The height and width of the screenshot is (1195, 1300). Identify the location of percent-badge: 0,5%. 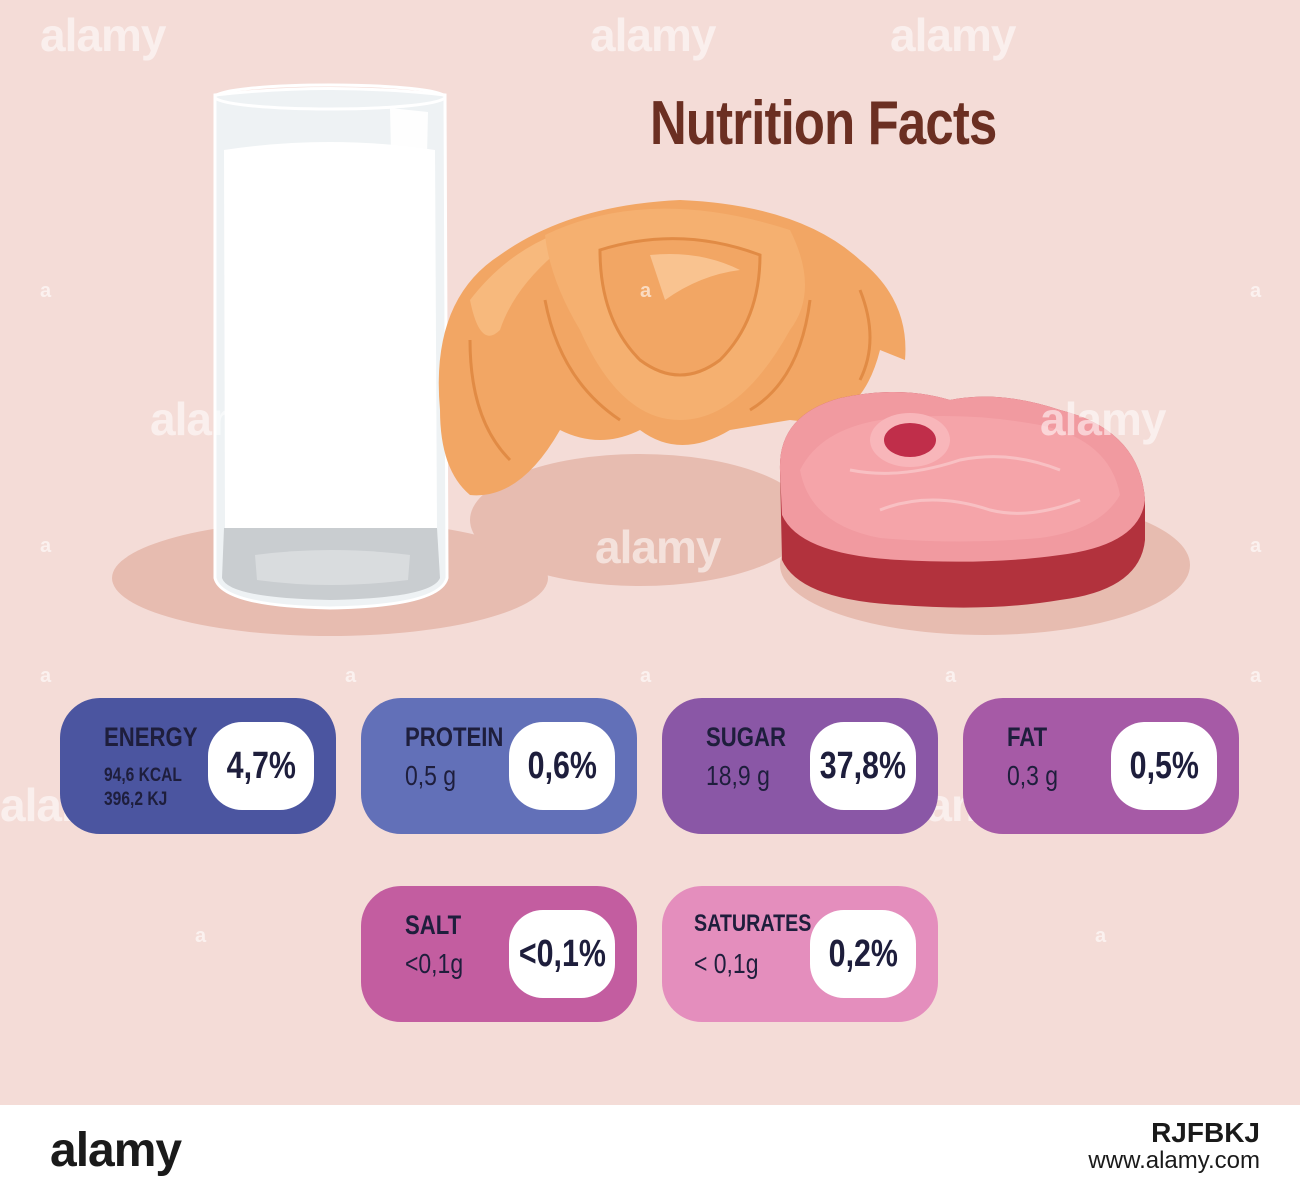
(1164, 766).